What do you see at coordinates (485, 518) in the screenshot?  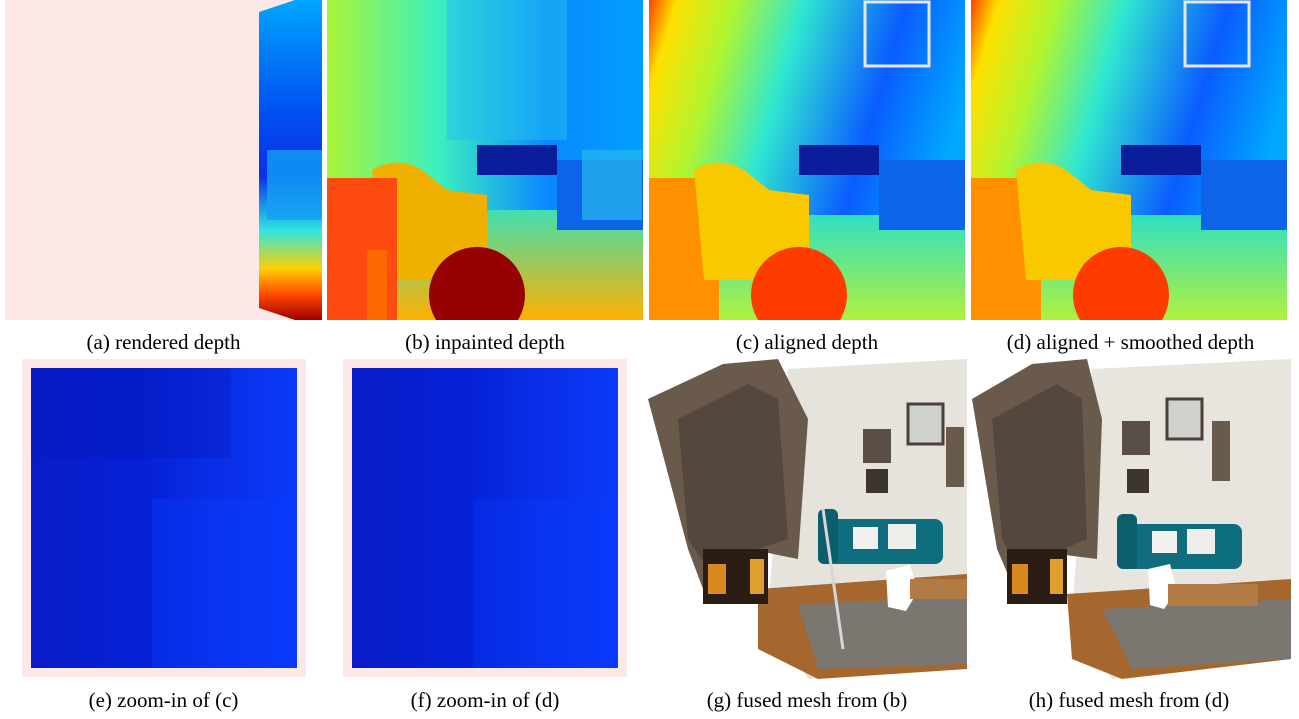 I see `panel-zoom-in-d` at bounding box center [485, 518].